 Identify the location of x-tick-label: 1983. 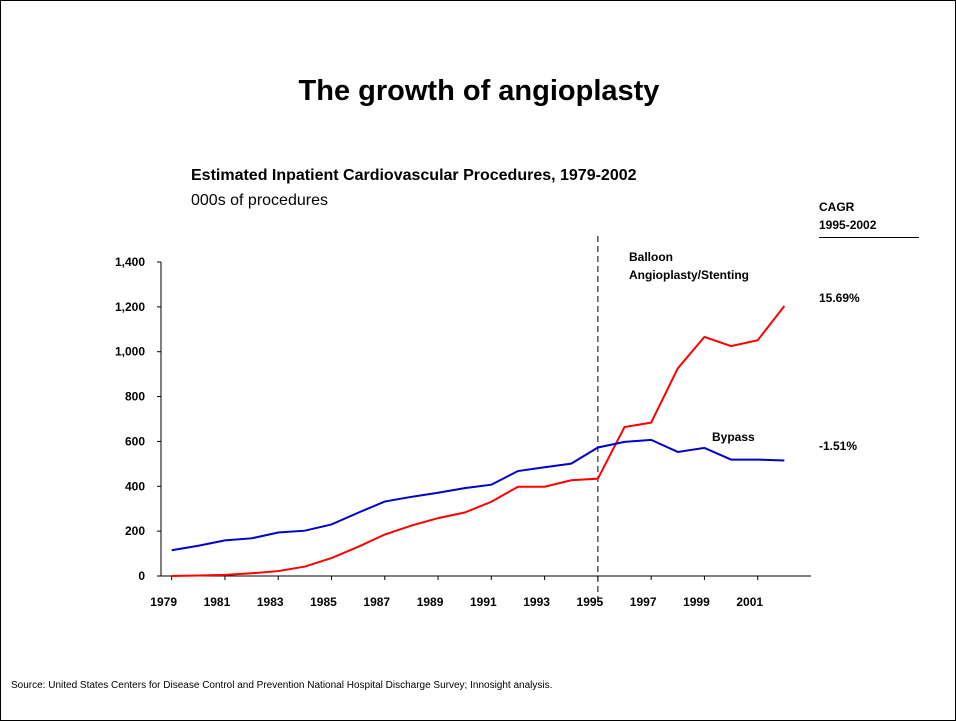
(270, 602).